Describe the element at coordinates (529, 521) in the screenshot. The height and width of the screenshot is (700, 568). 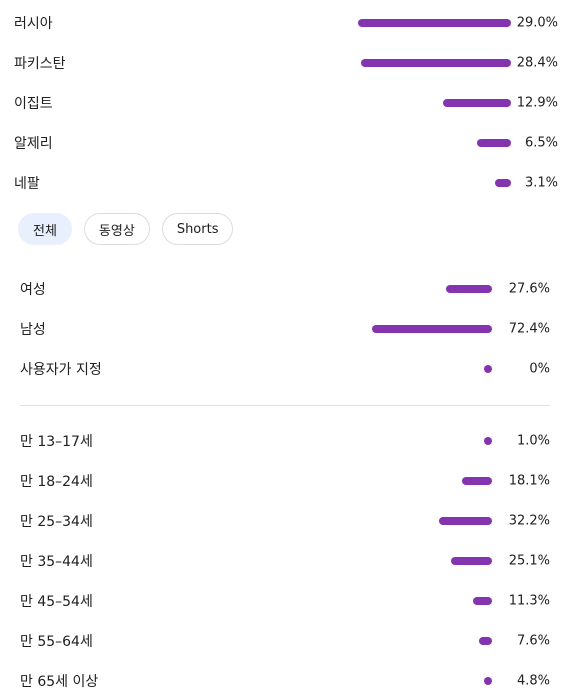
I see `age-percent: 32.2%` at that location.